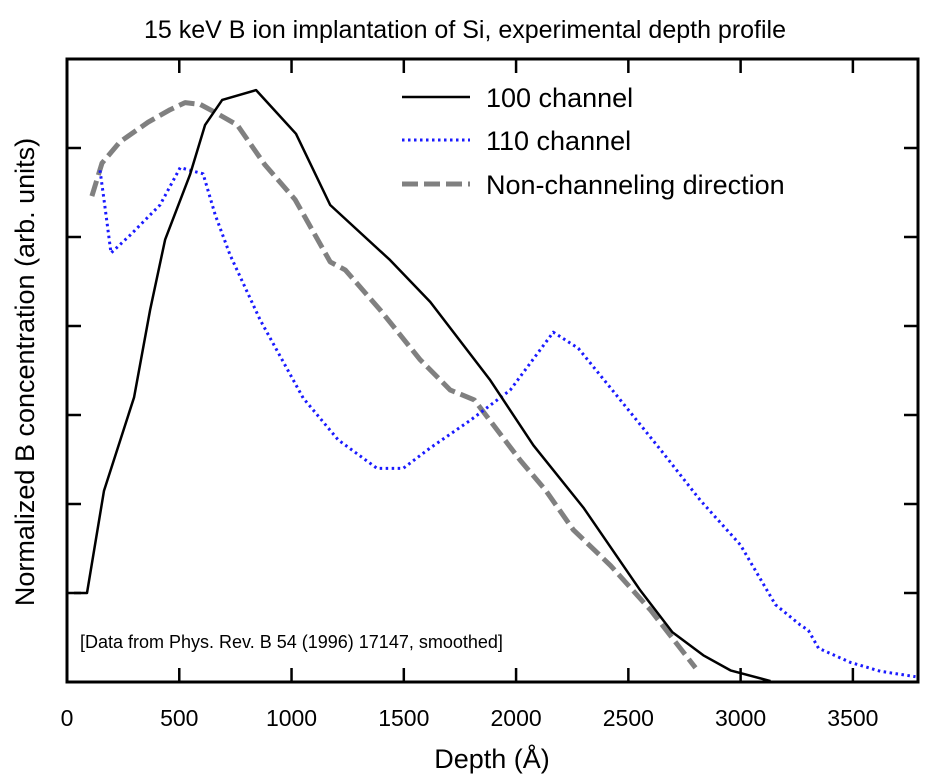 The height and width of the screenshot is (781, 931). I want to click on x-tick-label: 0, so click(67, 718).